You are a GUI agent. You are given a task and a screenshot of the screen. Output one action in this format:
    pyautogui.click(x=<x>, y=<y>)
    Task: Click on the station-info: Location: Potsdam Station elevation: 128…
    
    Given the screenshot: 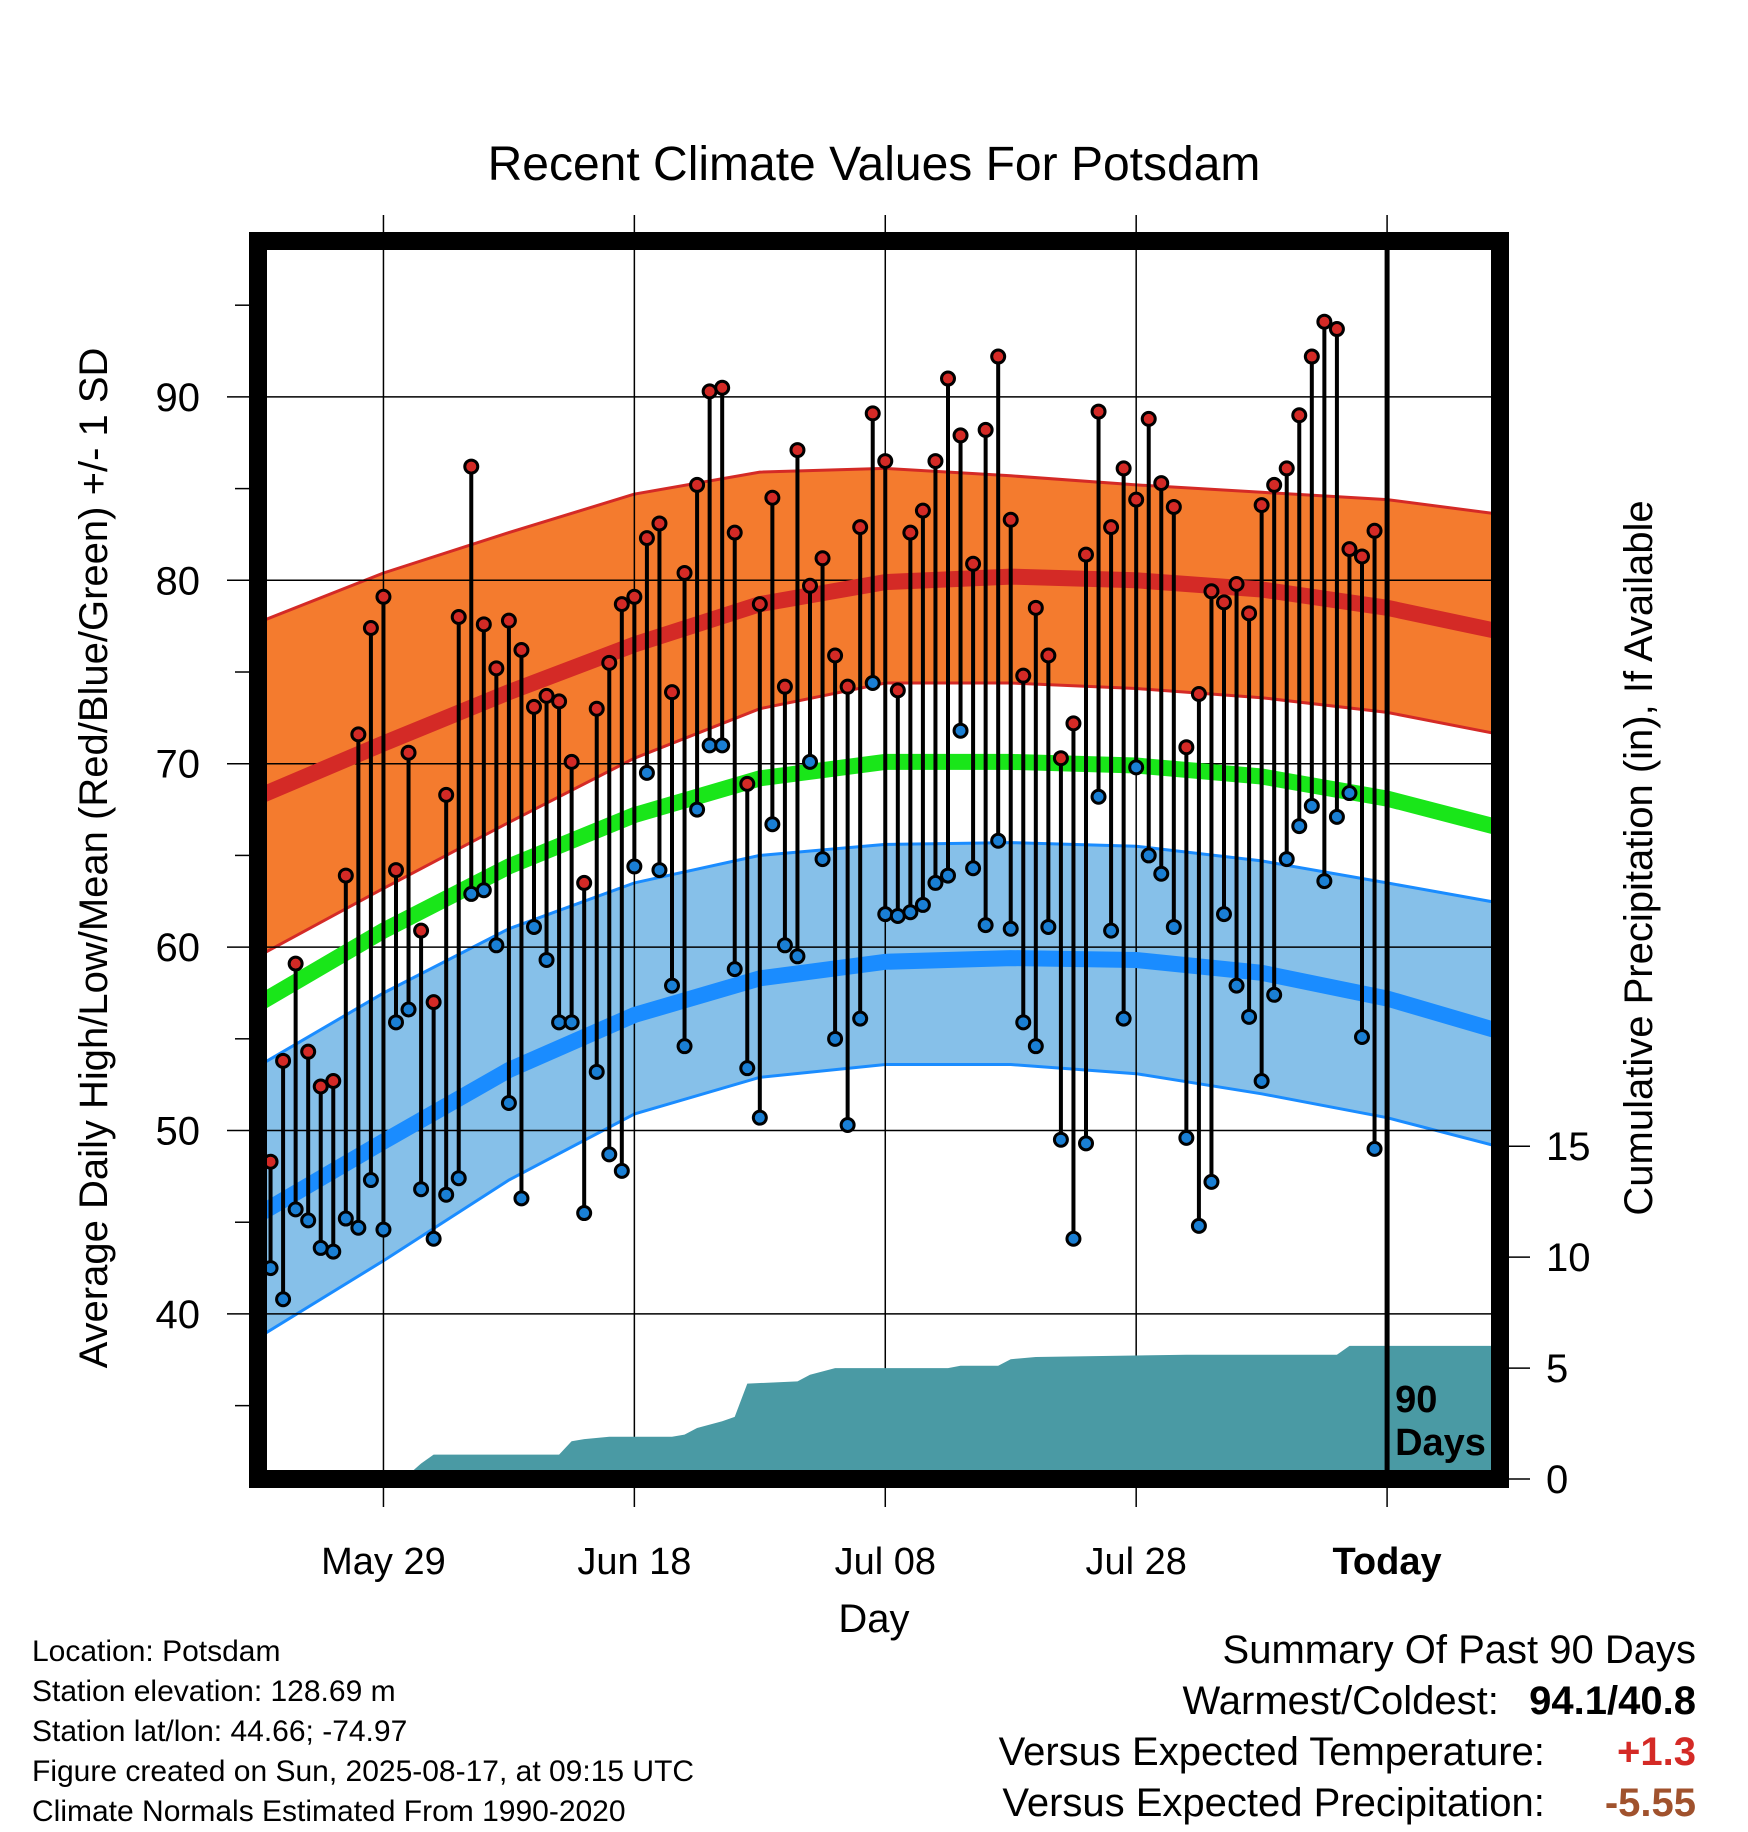 What is the action you would take?
    pyautogui.click(x=363, y=1732)
    